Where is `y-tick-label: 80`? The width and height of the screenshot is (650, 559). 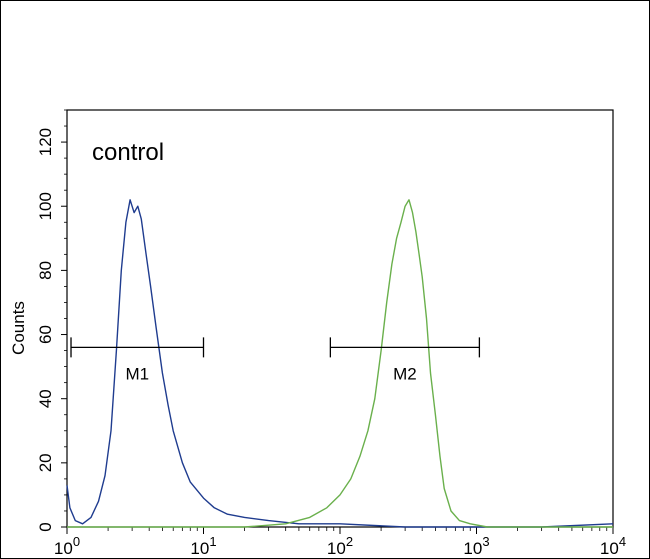
y-tick-label: 80 is located at coordinates (45, 270).